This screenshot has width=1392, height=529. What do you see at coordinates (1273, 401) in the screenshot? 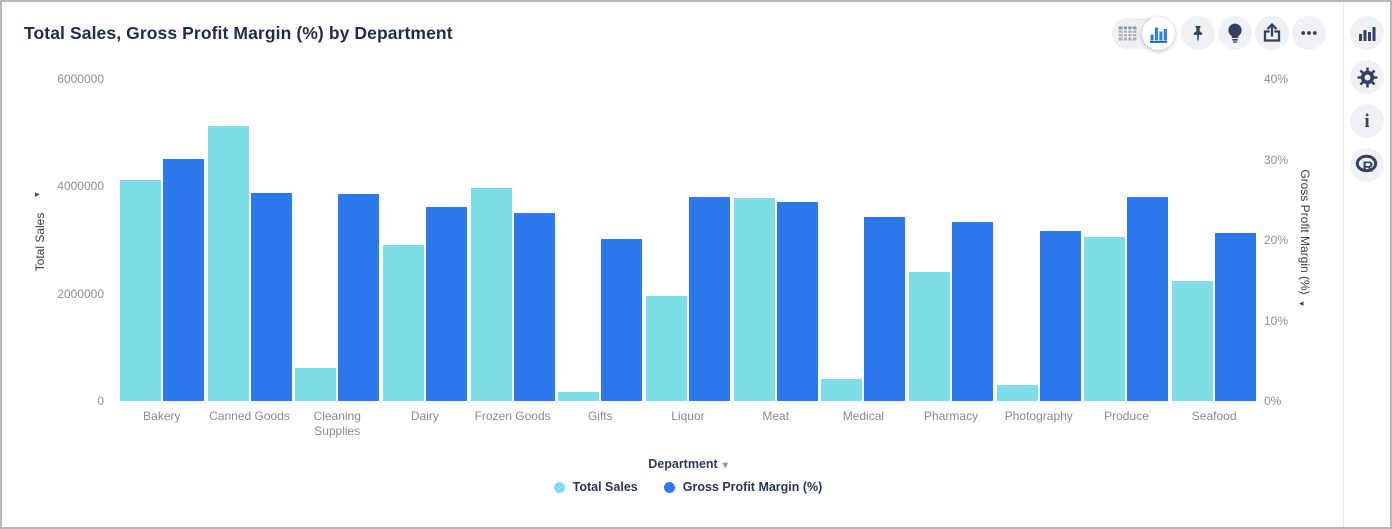
I see `y-axis-right-tick: 0%` at bounding box center [1273, 401].